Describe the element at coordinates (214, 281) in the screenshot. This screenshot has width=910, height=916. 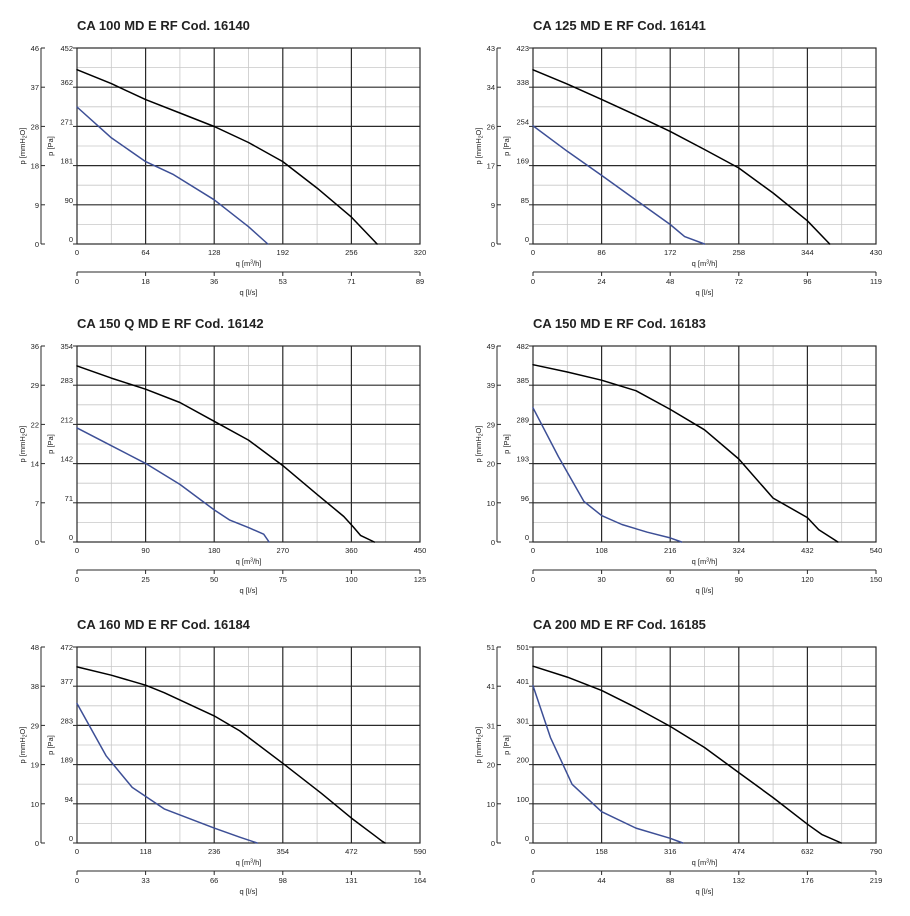
I see `ls-tick-label: 36` at that location.